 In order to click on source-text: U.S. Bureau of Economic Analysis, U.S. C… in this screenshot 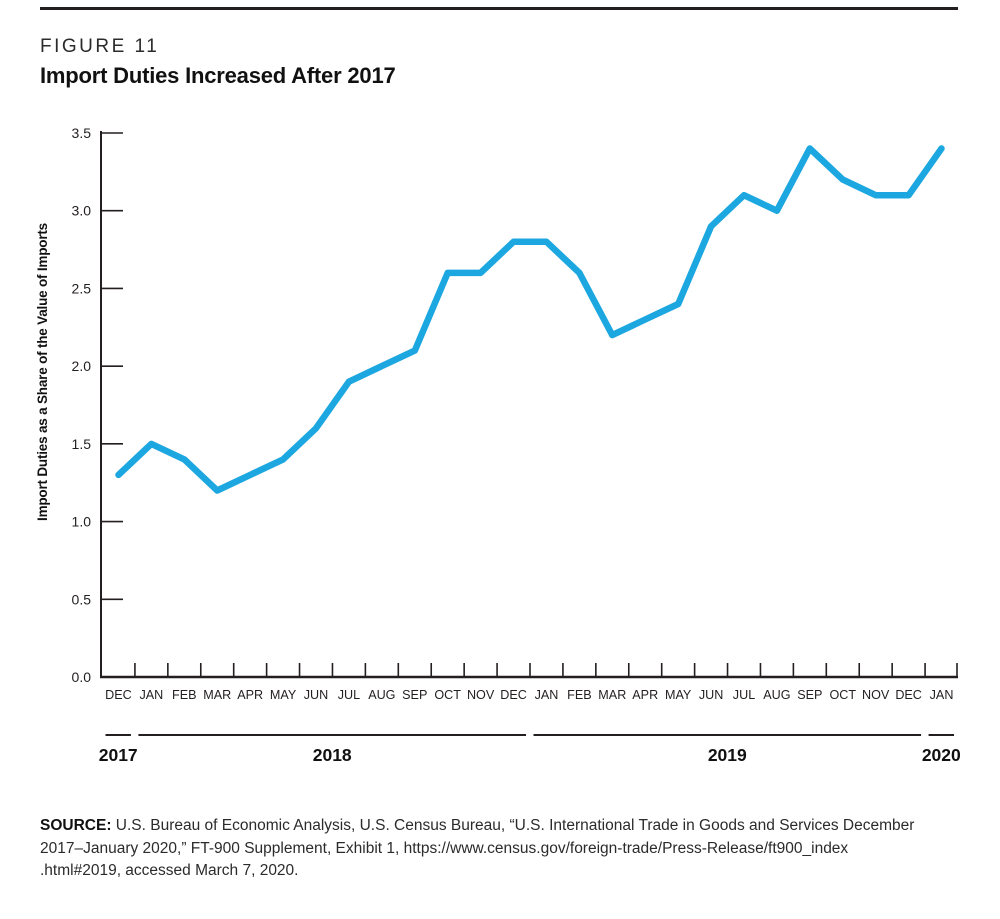, I will do `click(477, 848)`.